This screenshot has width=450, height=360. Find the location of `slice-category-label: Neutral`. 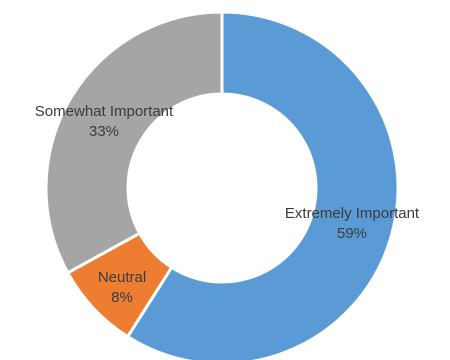

slice-category-label: Neutral is located at coordinates (122, 277).